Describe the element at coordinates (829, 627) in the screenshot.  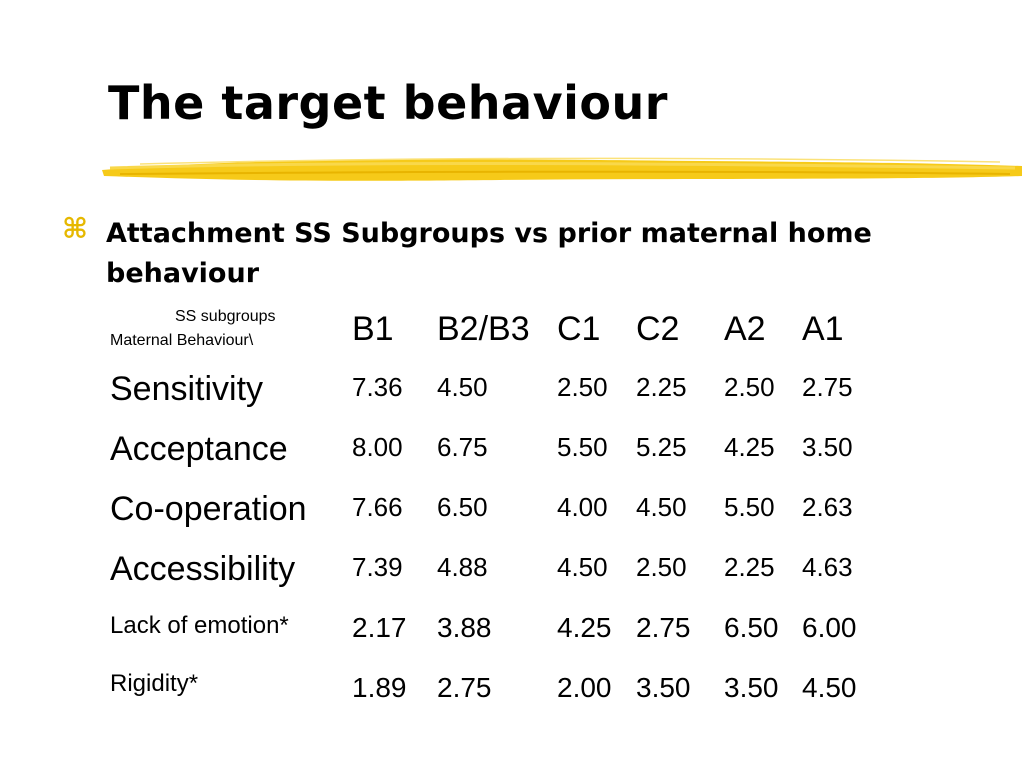
I see `table-cell: 6.00` at that location.